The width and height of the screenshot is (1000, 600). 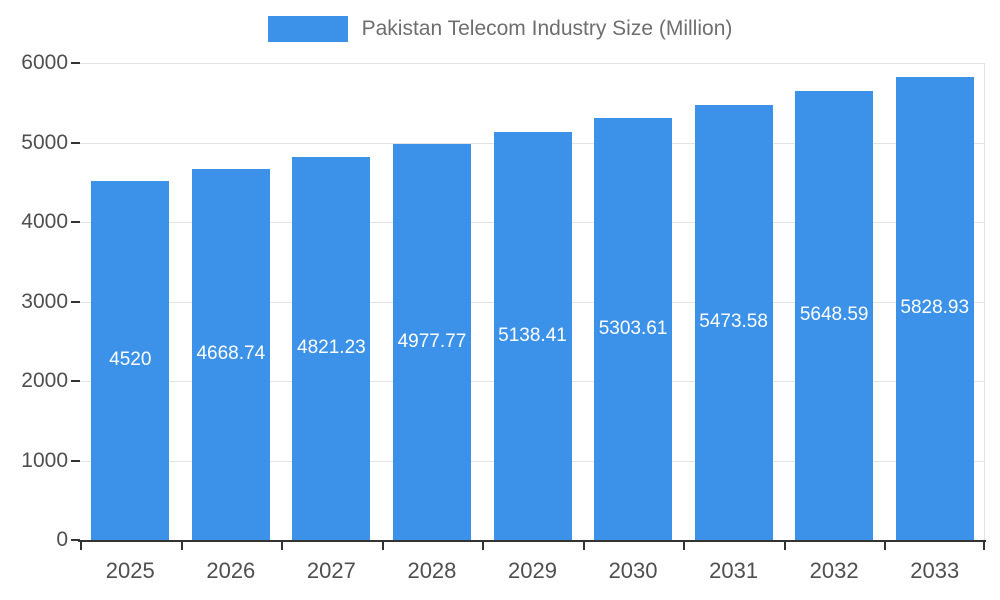 I want to click on x-axis-tick-label: 2025, so click(x=130, y=570).